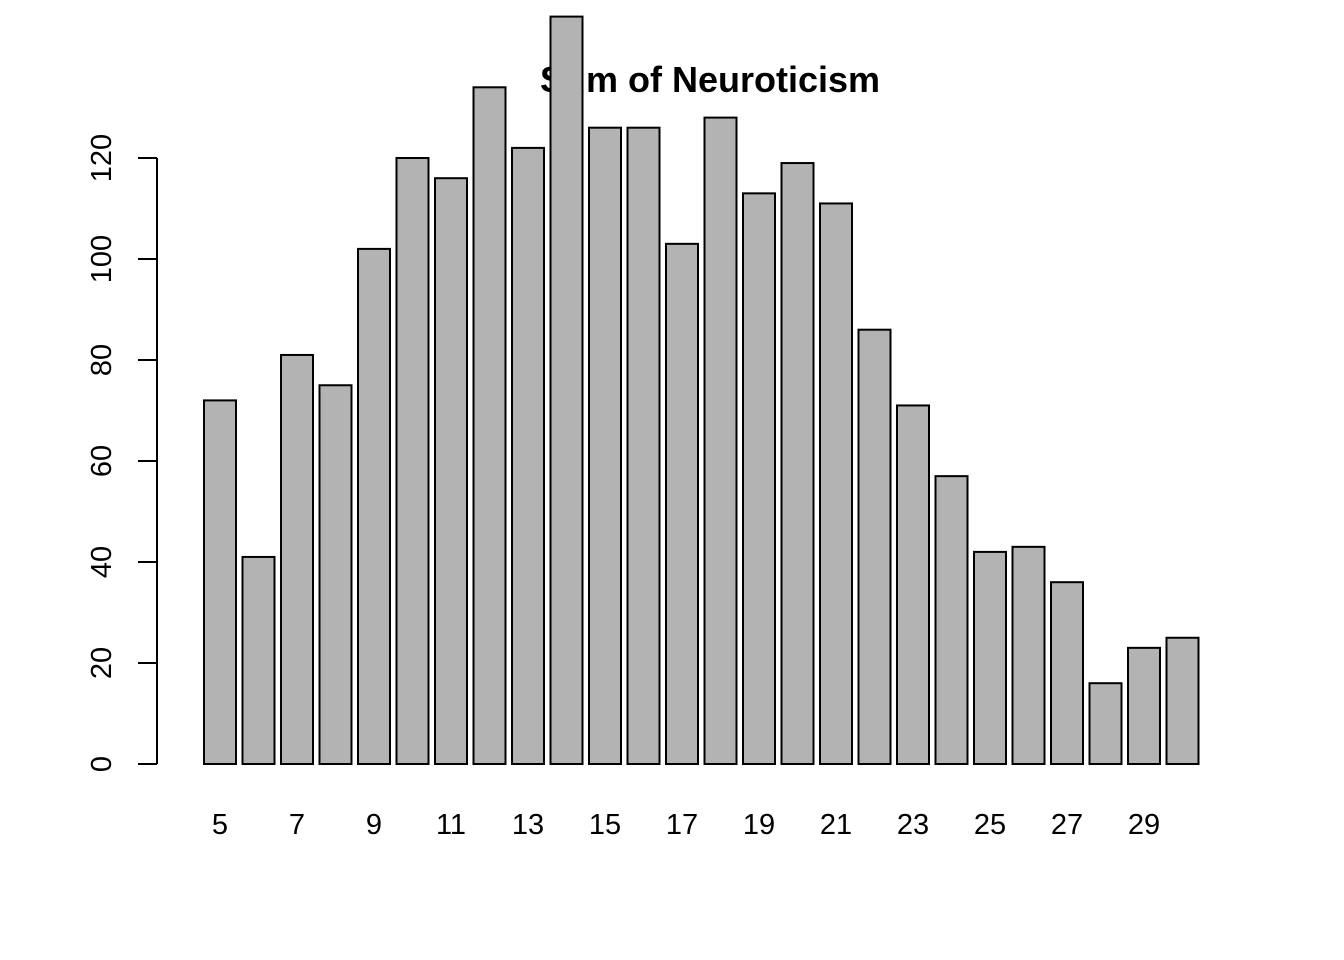  Describe the element at coordinates (990, 825) in the screenshot. I see `x-tick-label: 25` at that location.